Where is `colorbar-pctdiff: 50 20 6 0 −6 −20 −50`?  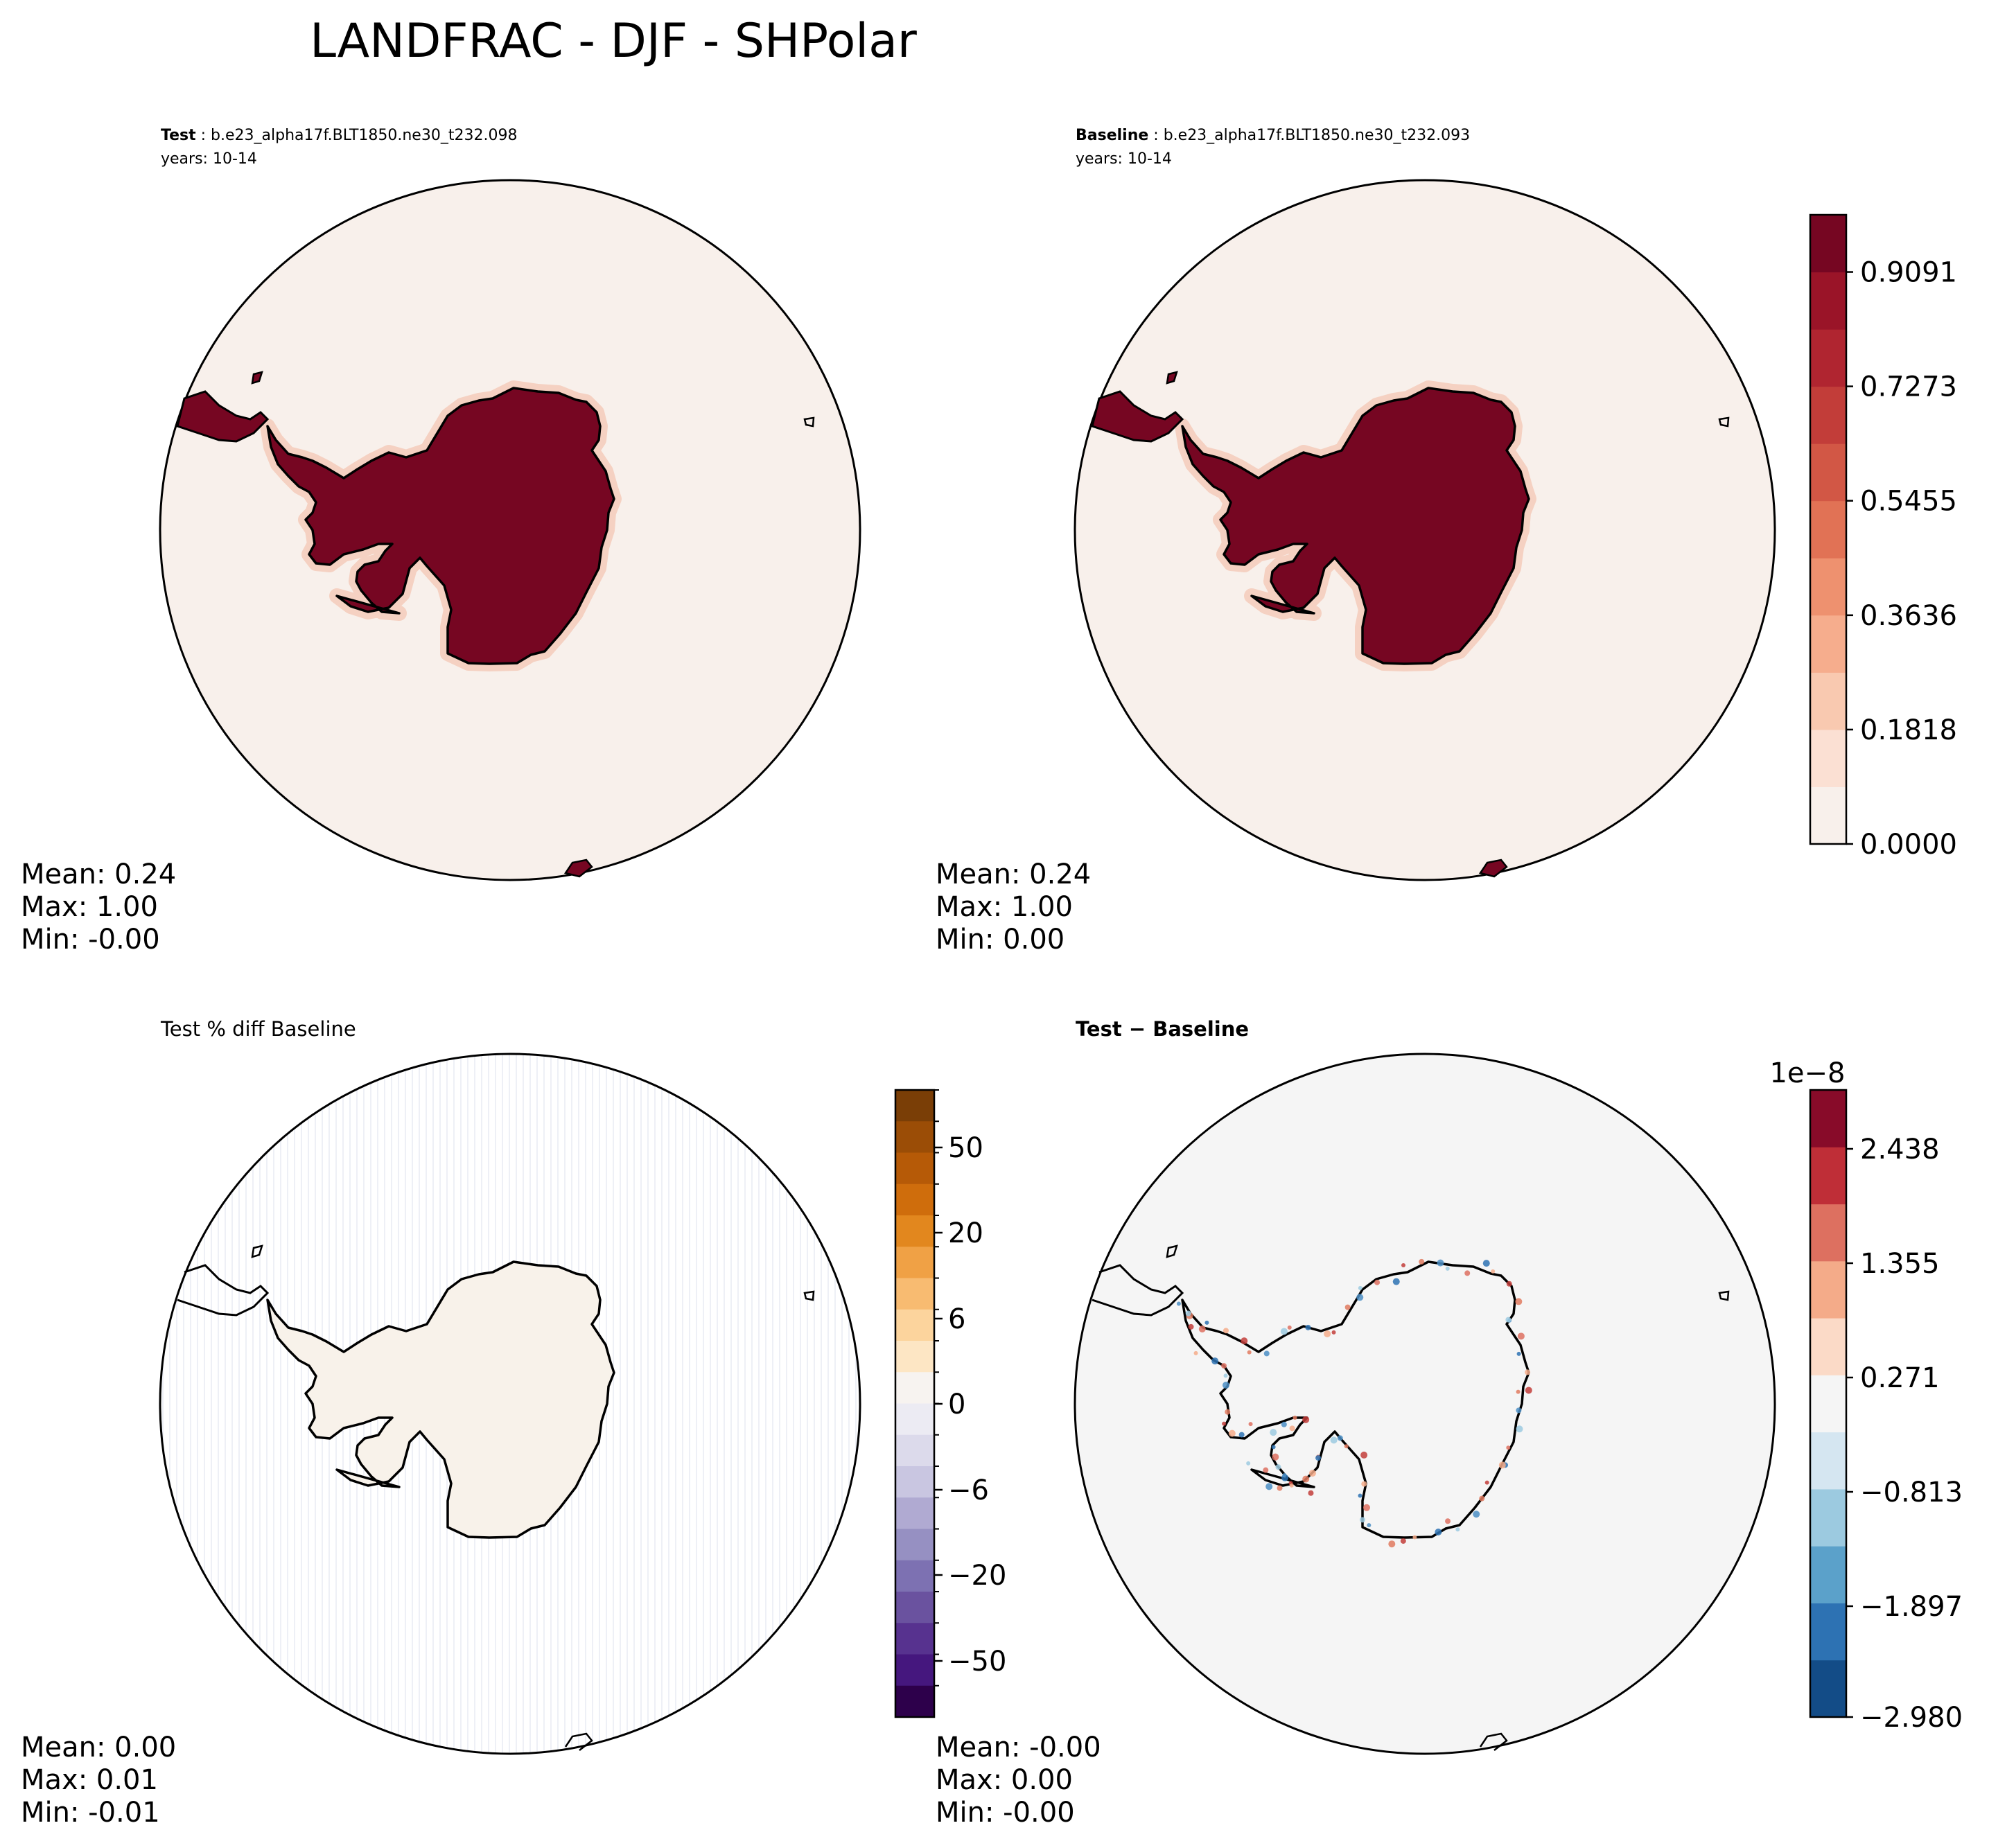
colorbar-pctdiff: 50 20 6 0 −6 −20 −50 is located at coordinates (950, 1403).